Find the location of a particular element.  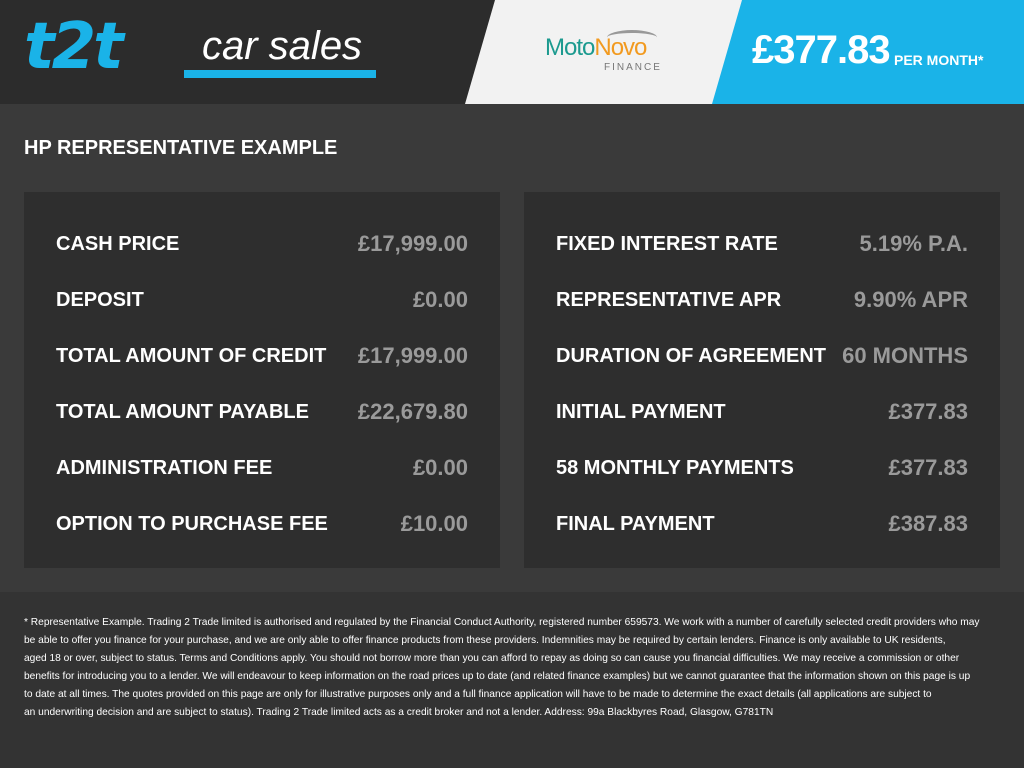

partner-name-2: Novo is located at coordinates (620, 47).